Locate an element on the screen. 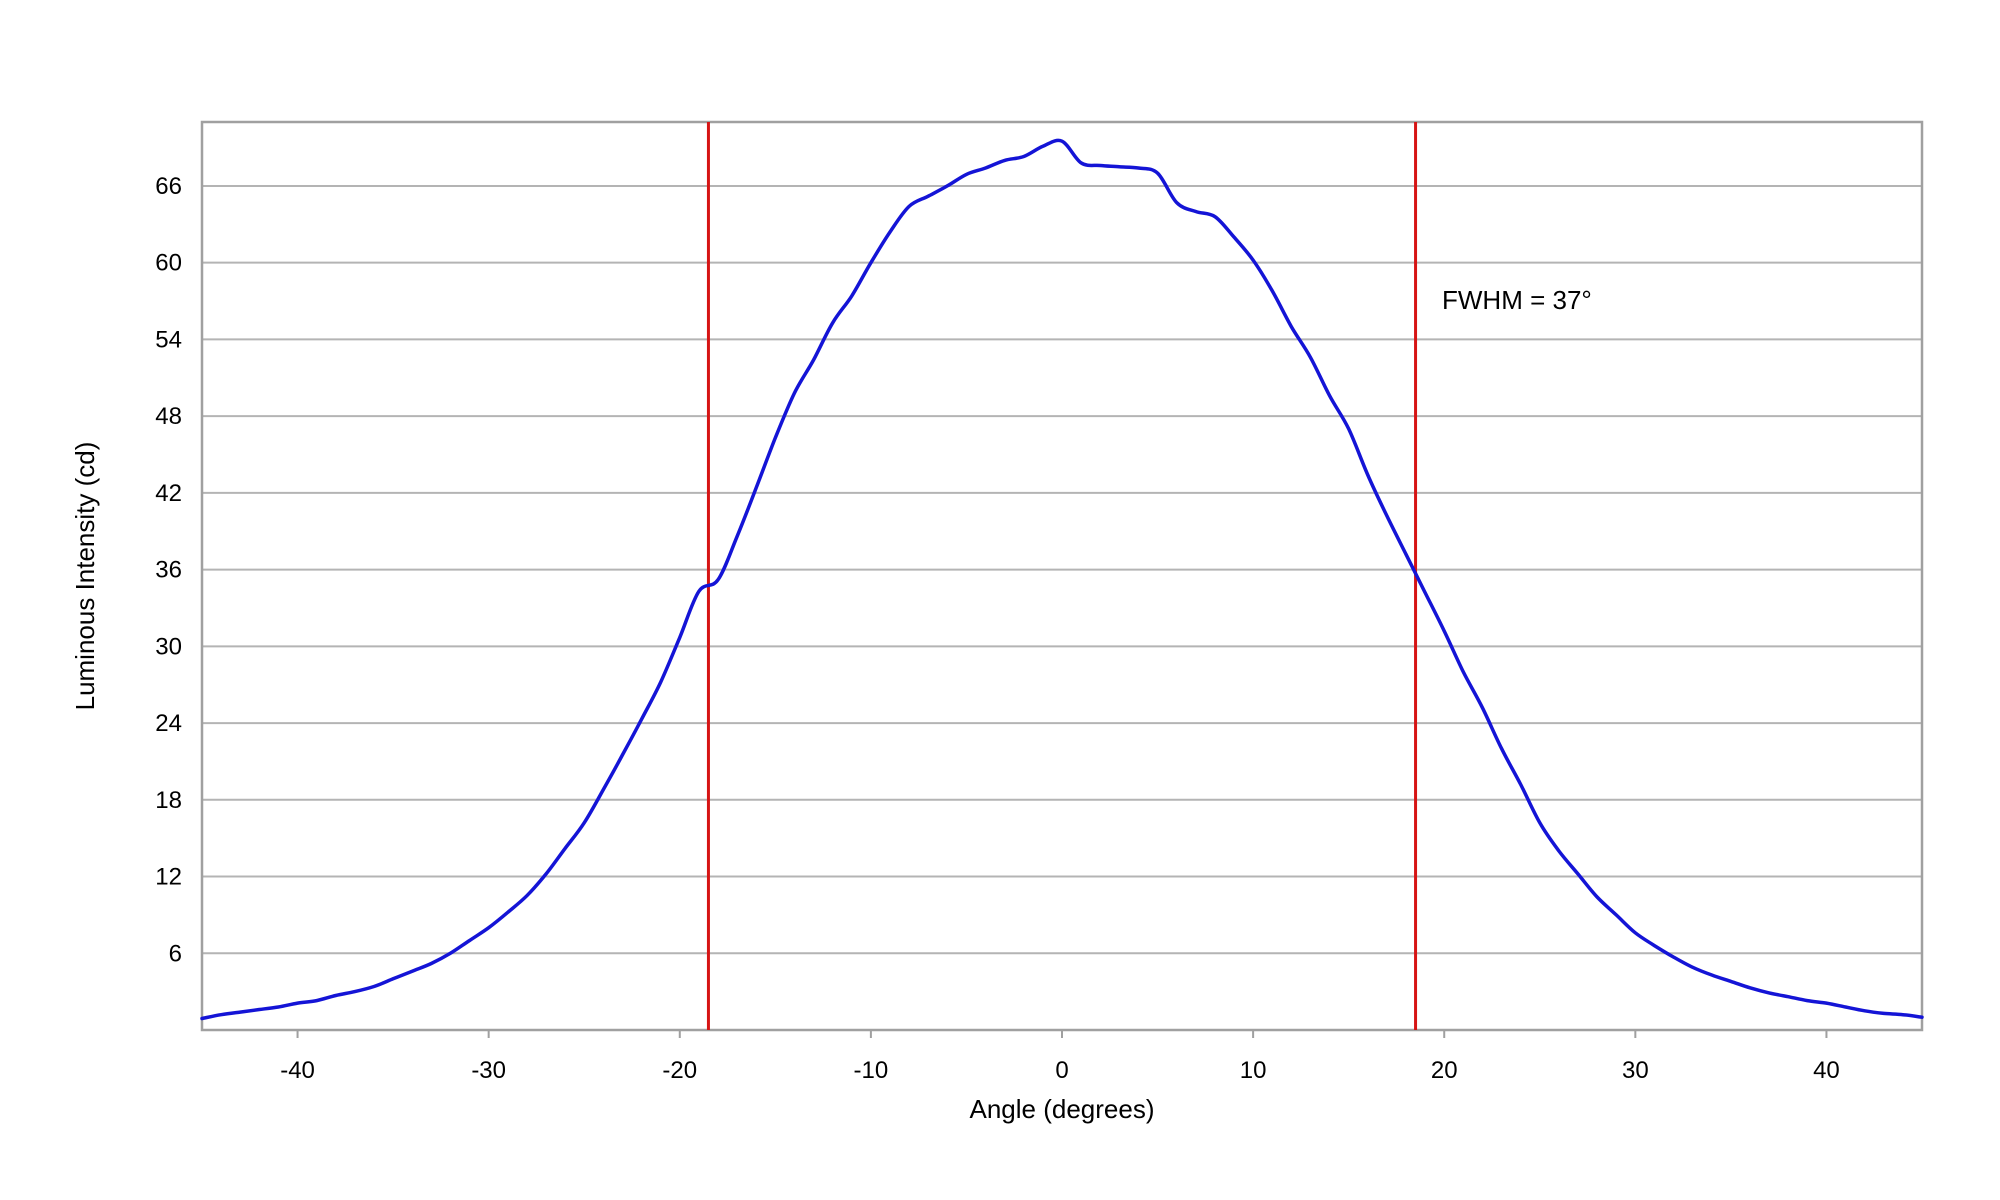 This screenshot has width=2000, height=1200. y-tick-label: 24 is located at coordinates (168, 723).